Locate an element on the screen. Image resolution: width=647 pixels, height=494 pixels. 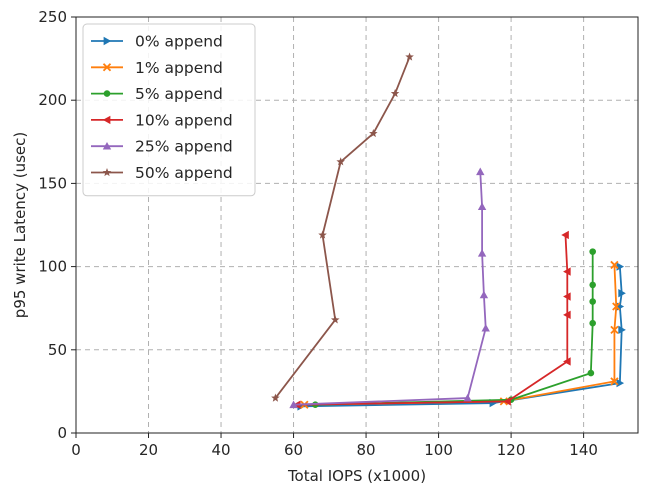
legend-label: 1% append is located at coordinates (179, 68).